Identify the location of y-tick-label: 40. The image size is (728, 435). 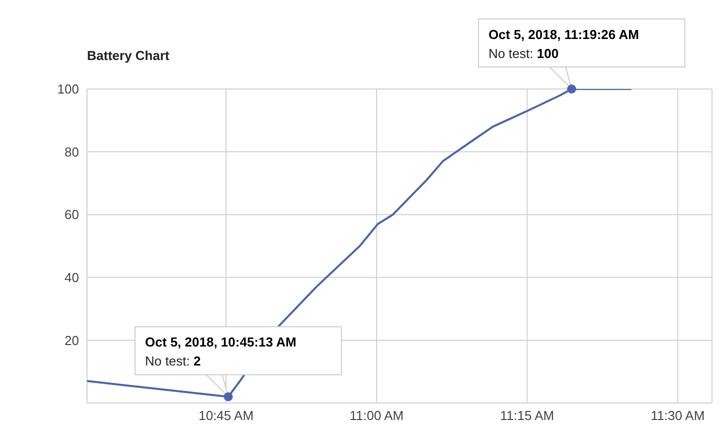
(71, 278).